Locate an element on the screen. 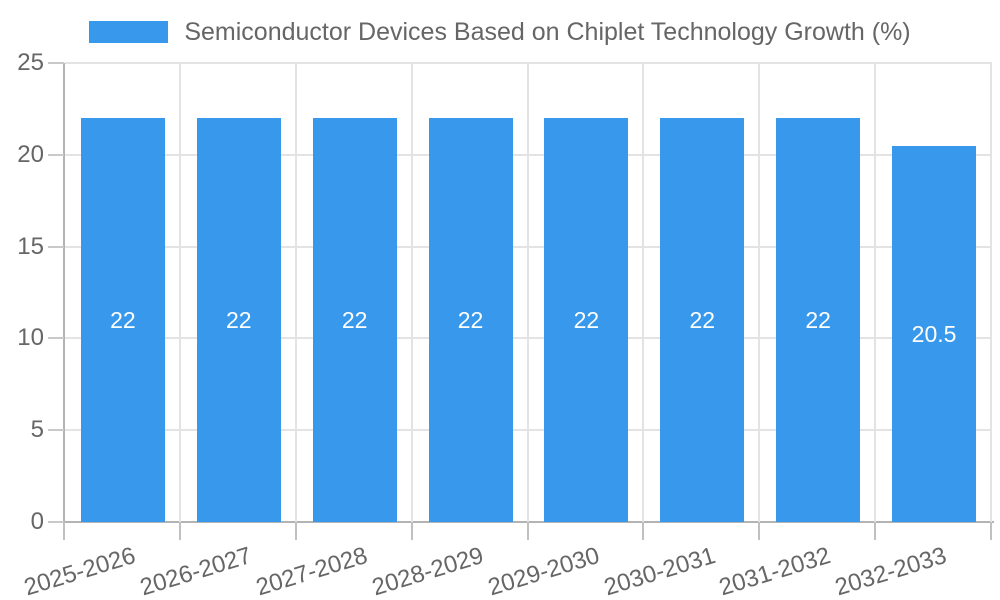 This screenshot has width=1000, height=600. y-axis-tick-label: 10 is located at coordinates (30, 338).